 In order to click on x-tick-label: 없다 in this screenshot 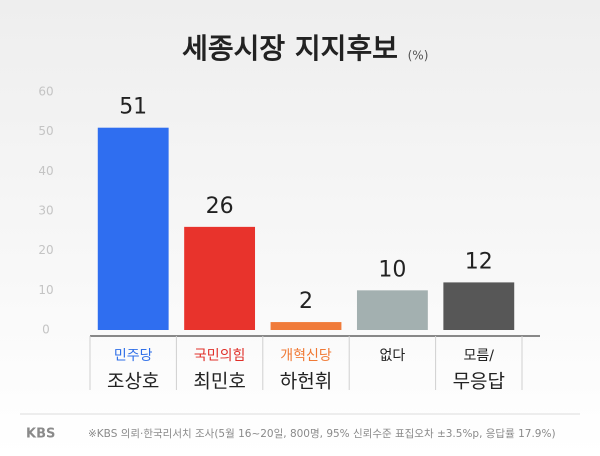, I will do `click(393, 356)`.